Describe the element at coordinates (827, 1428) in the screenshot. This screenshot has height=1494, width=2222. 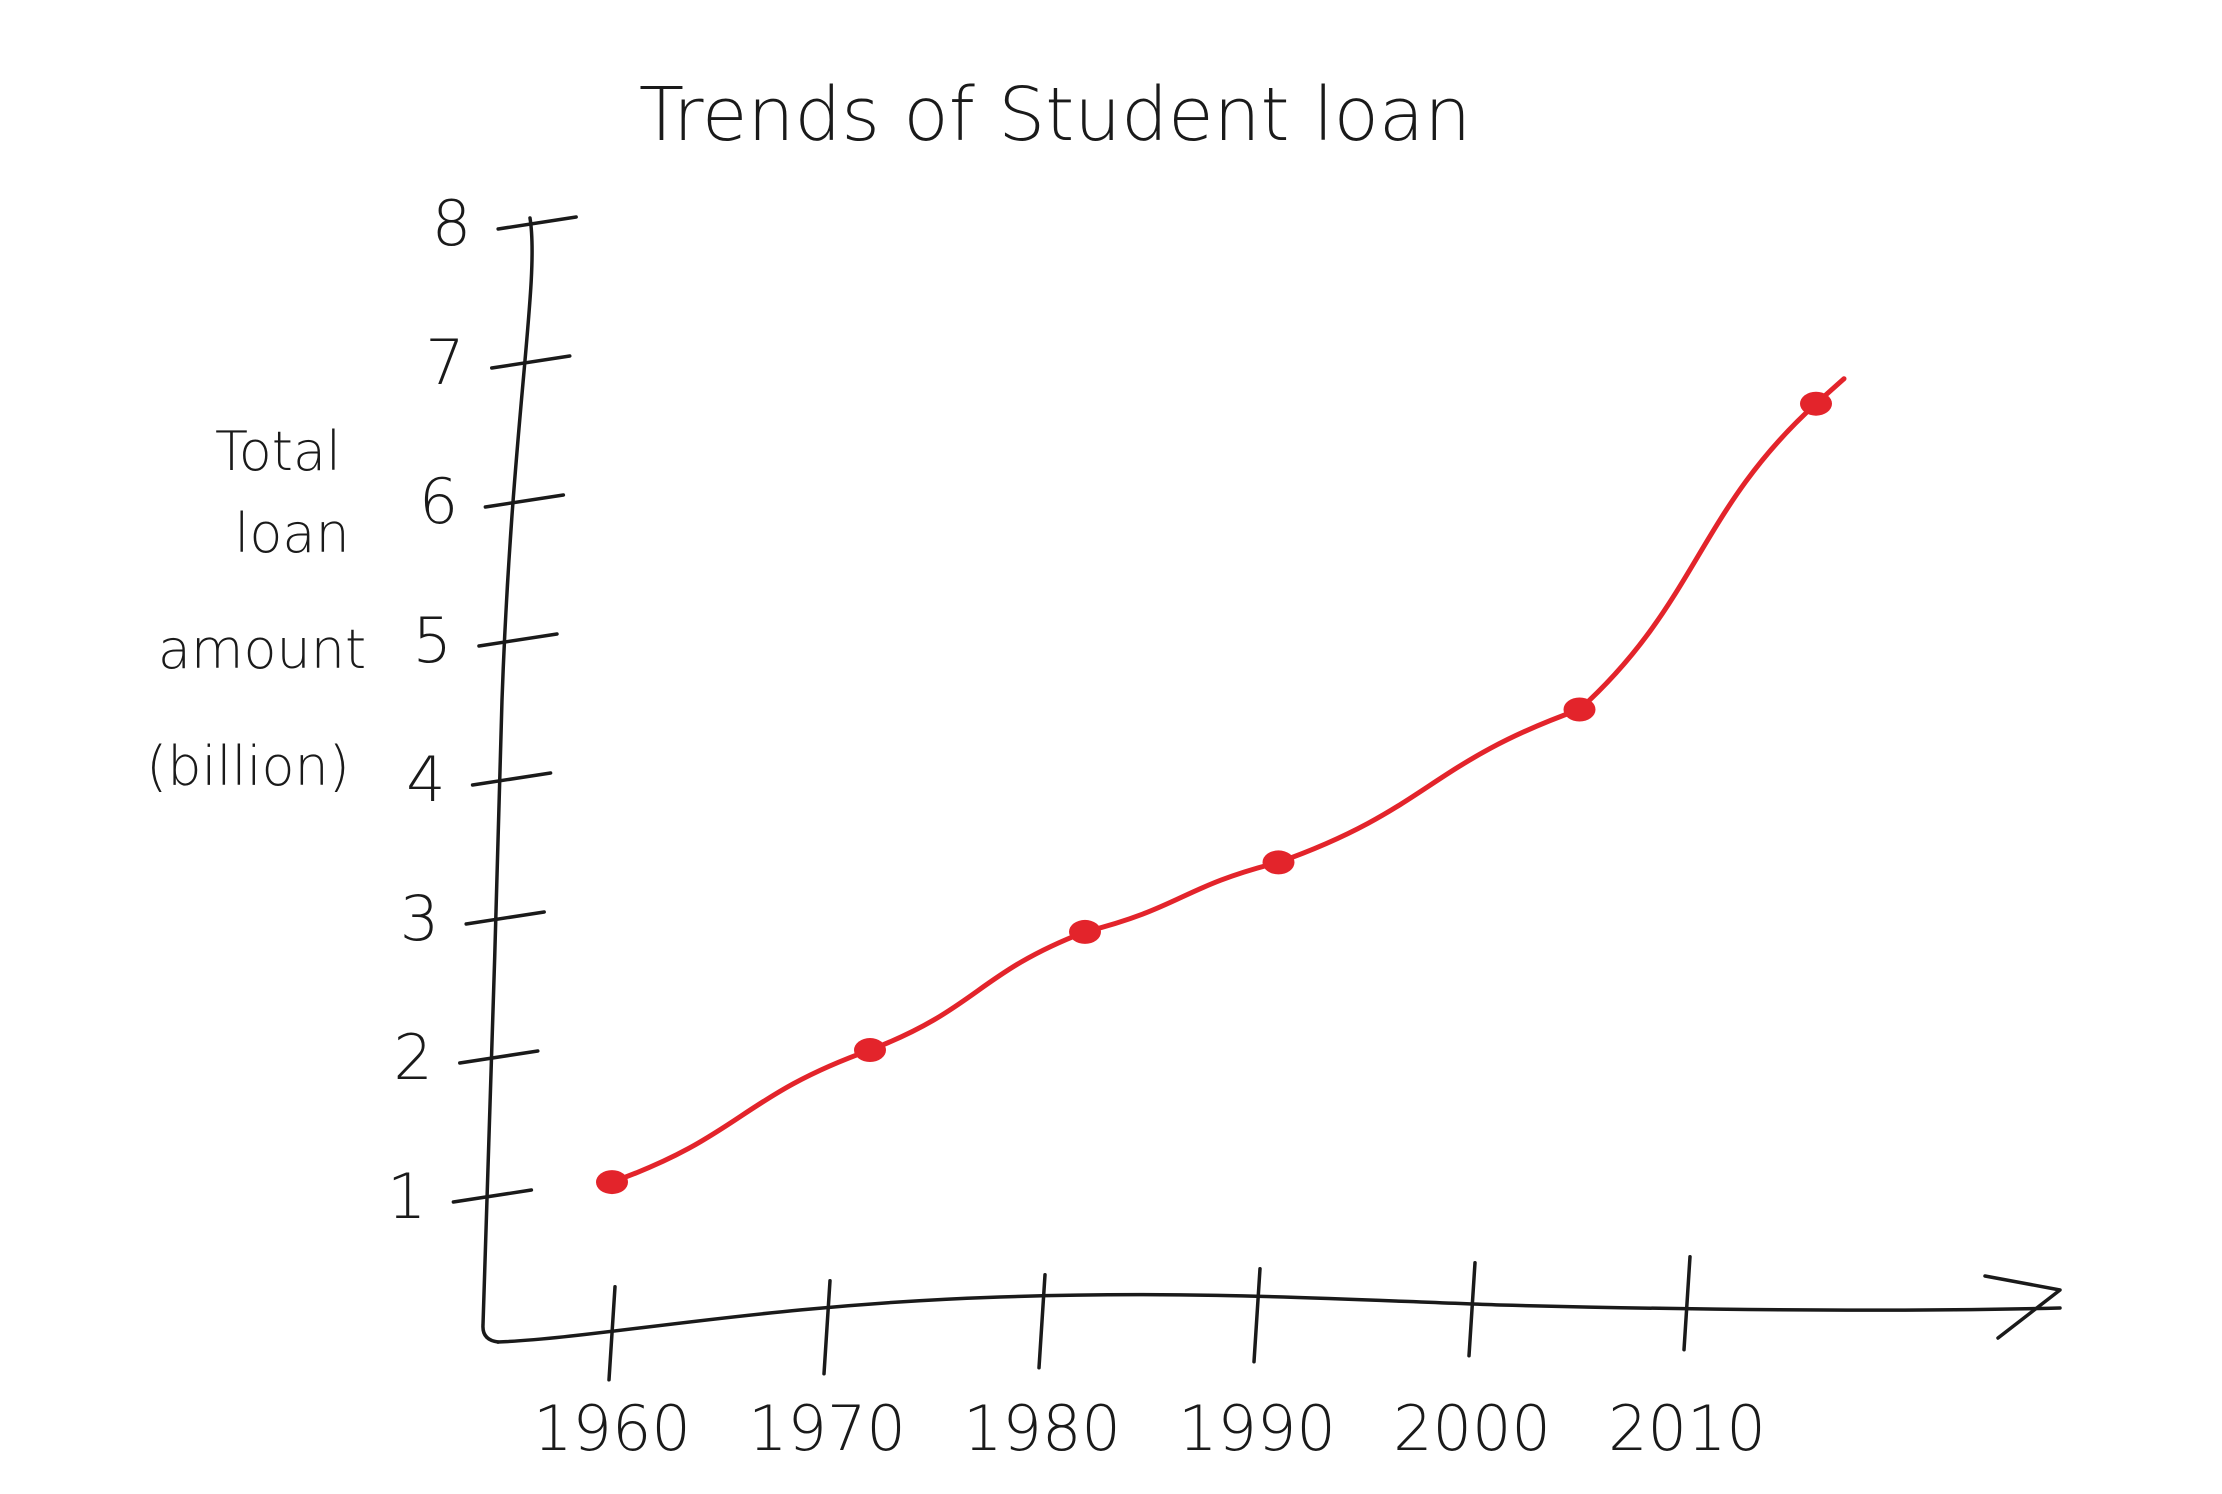
I see `x-tick-label: 1970` at that location.